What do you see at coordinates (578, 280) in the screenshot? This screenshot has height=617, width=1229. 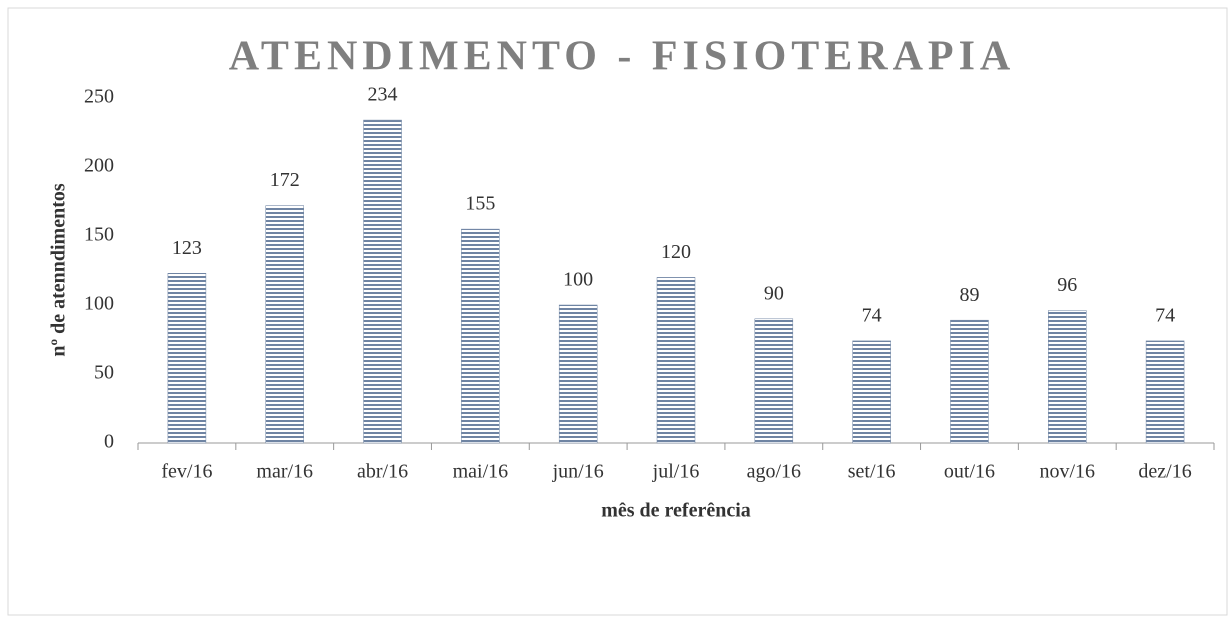 I see `value-label: 100` at bounding box center [578, 280].